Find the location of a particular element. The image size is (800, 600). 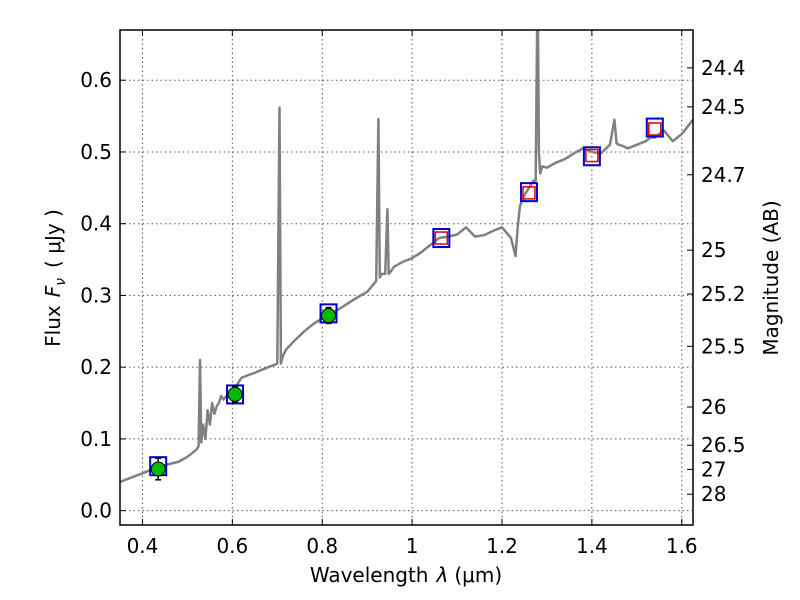

magnitude-tick-label: 24.7 is located at coordinates (723, 175).